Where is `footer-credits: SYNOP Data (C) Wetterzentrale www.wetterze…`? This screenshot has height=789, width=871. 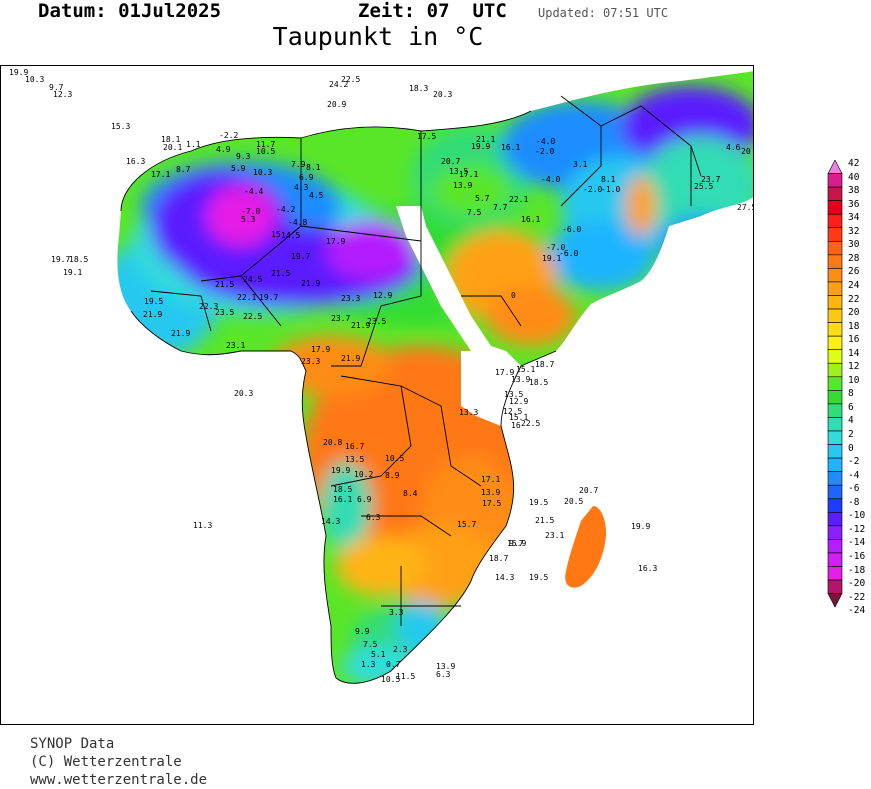
footer-credits: SYNOP Data (C) Wetterzentrale www.wetterze… is located at coordinates (118, 762).